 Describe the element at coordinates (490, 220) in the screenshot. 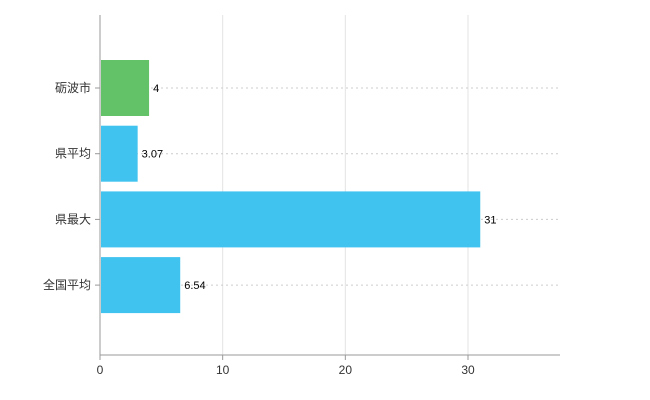

I see `bar-value-label: 31` at that location.